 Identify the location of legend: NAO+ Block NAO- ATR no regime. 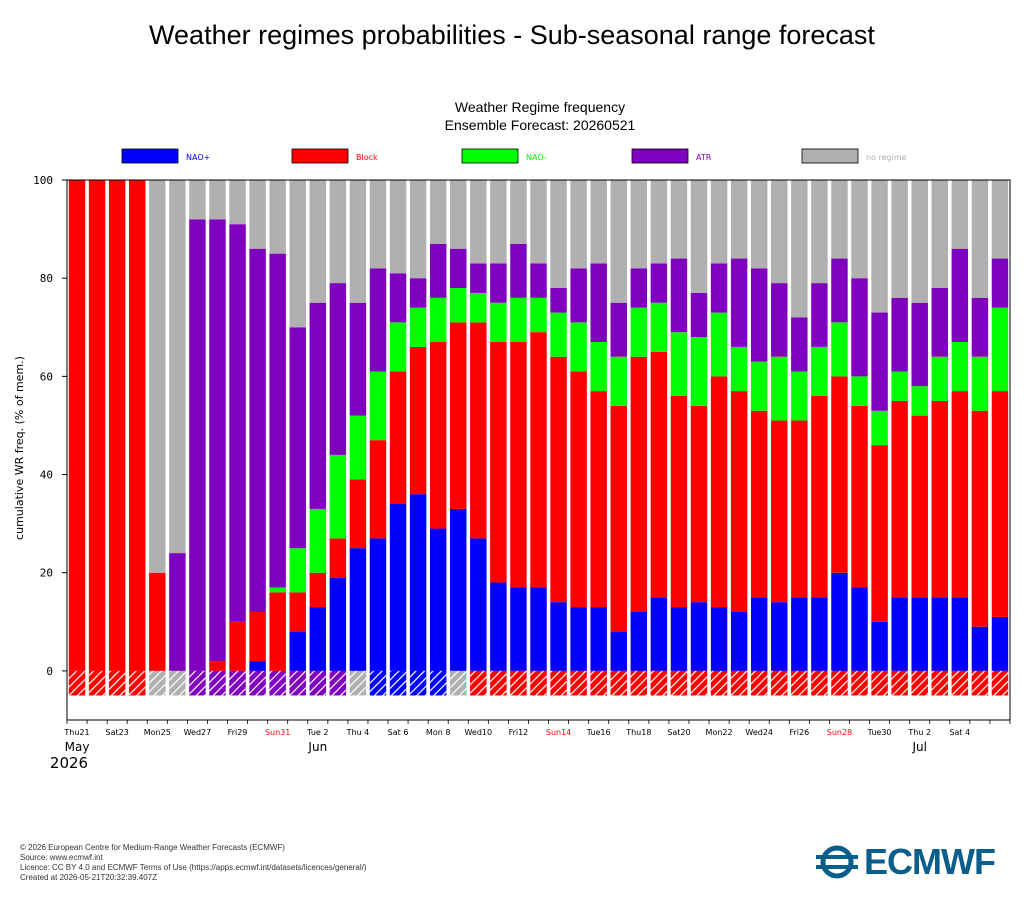
(514, 156).